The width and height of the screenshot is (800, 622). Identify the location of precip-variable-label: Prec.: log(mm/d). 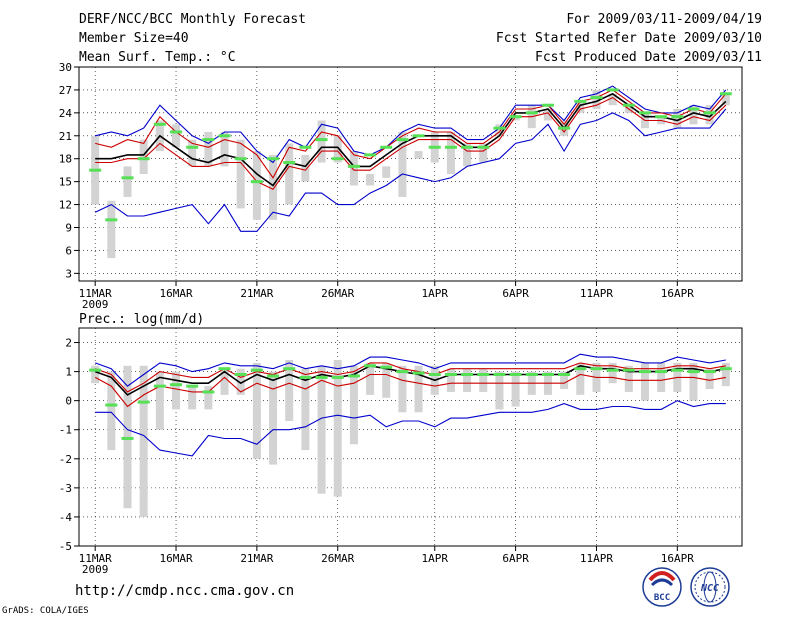
(141, 319).